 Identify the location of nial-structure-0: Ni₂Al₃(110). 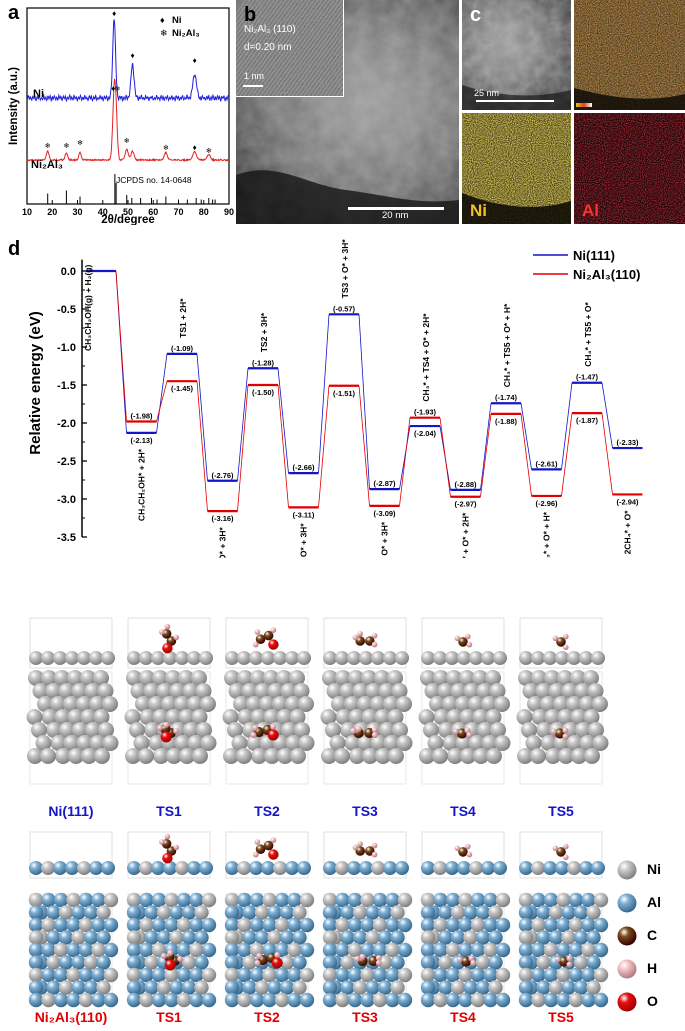
(71, 930).